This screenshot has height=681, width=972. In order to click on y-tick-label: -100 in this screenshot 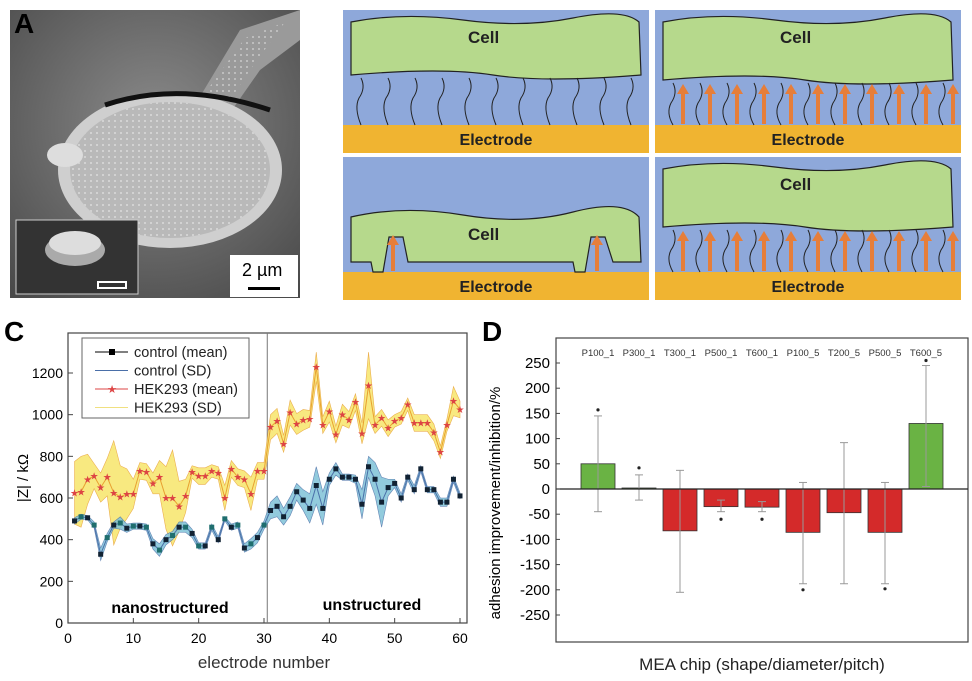, I will do `click(535, 539)`.